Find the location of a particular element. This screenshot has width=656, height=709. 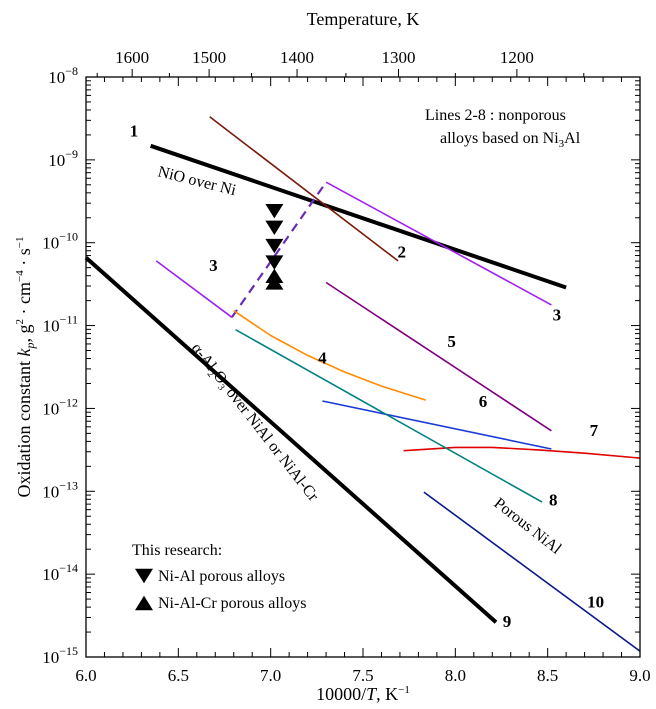

line-number-label: 10 is located at coordinates (595, 601).